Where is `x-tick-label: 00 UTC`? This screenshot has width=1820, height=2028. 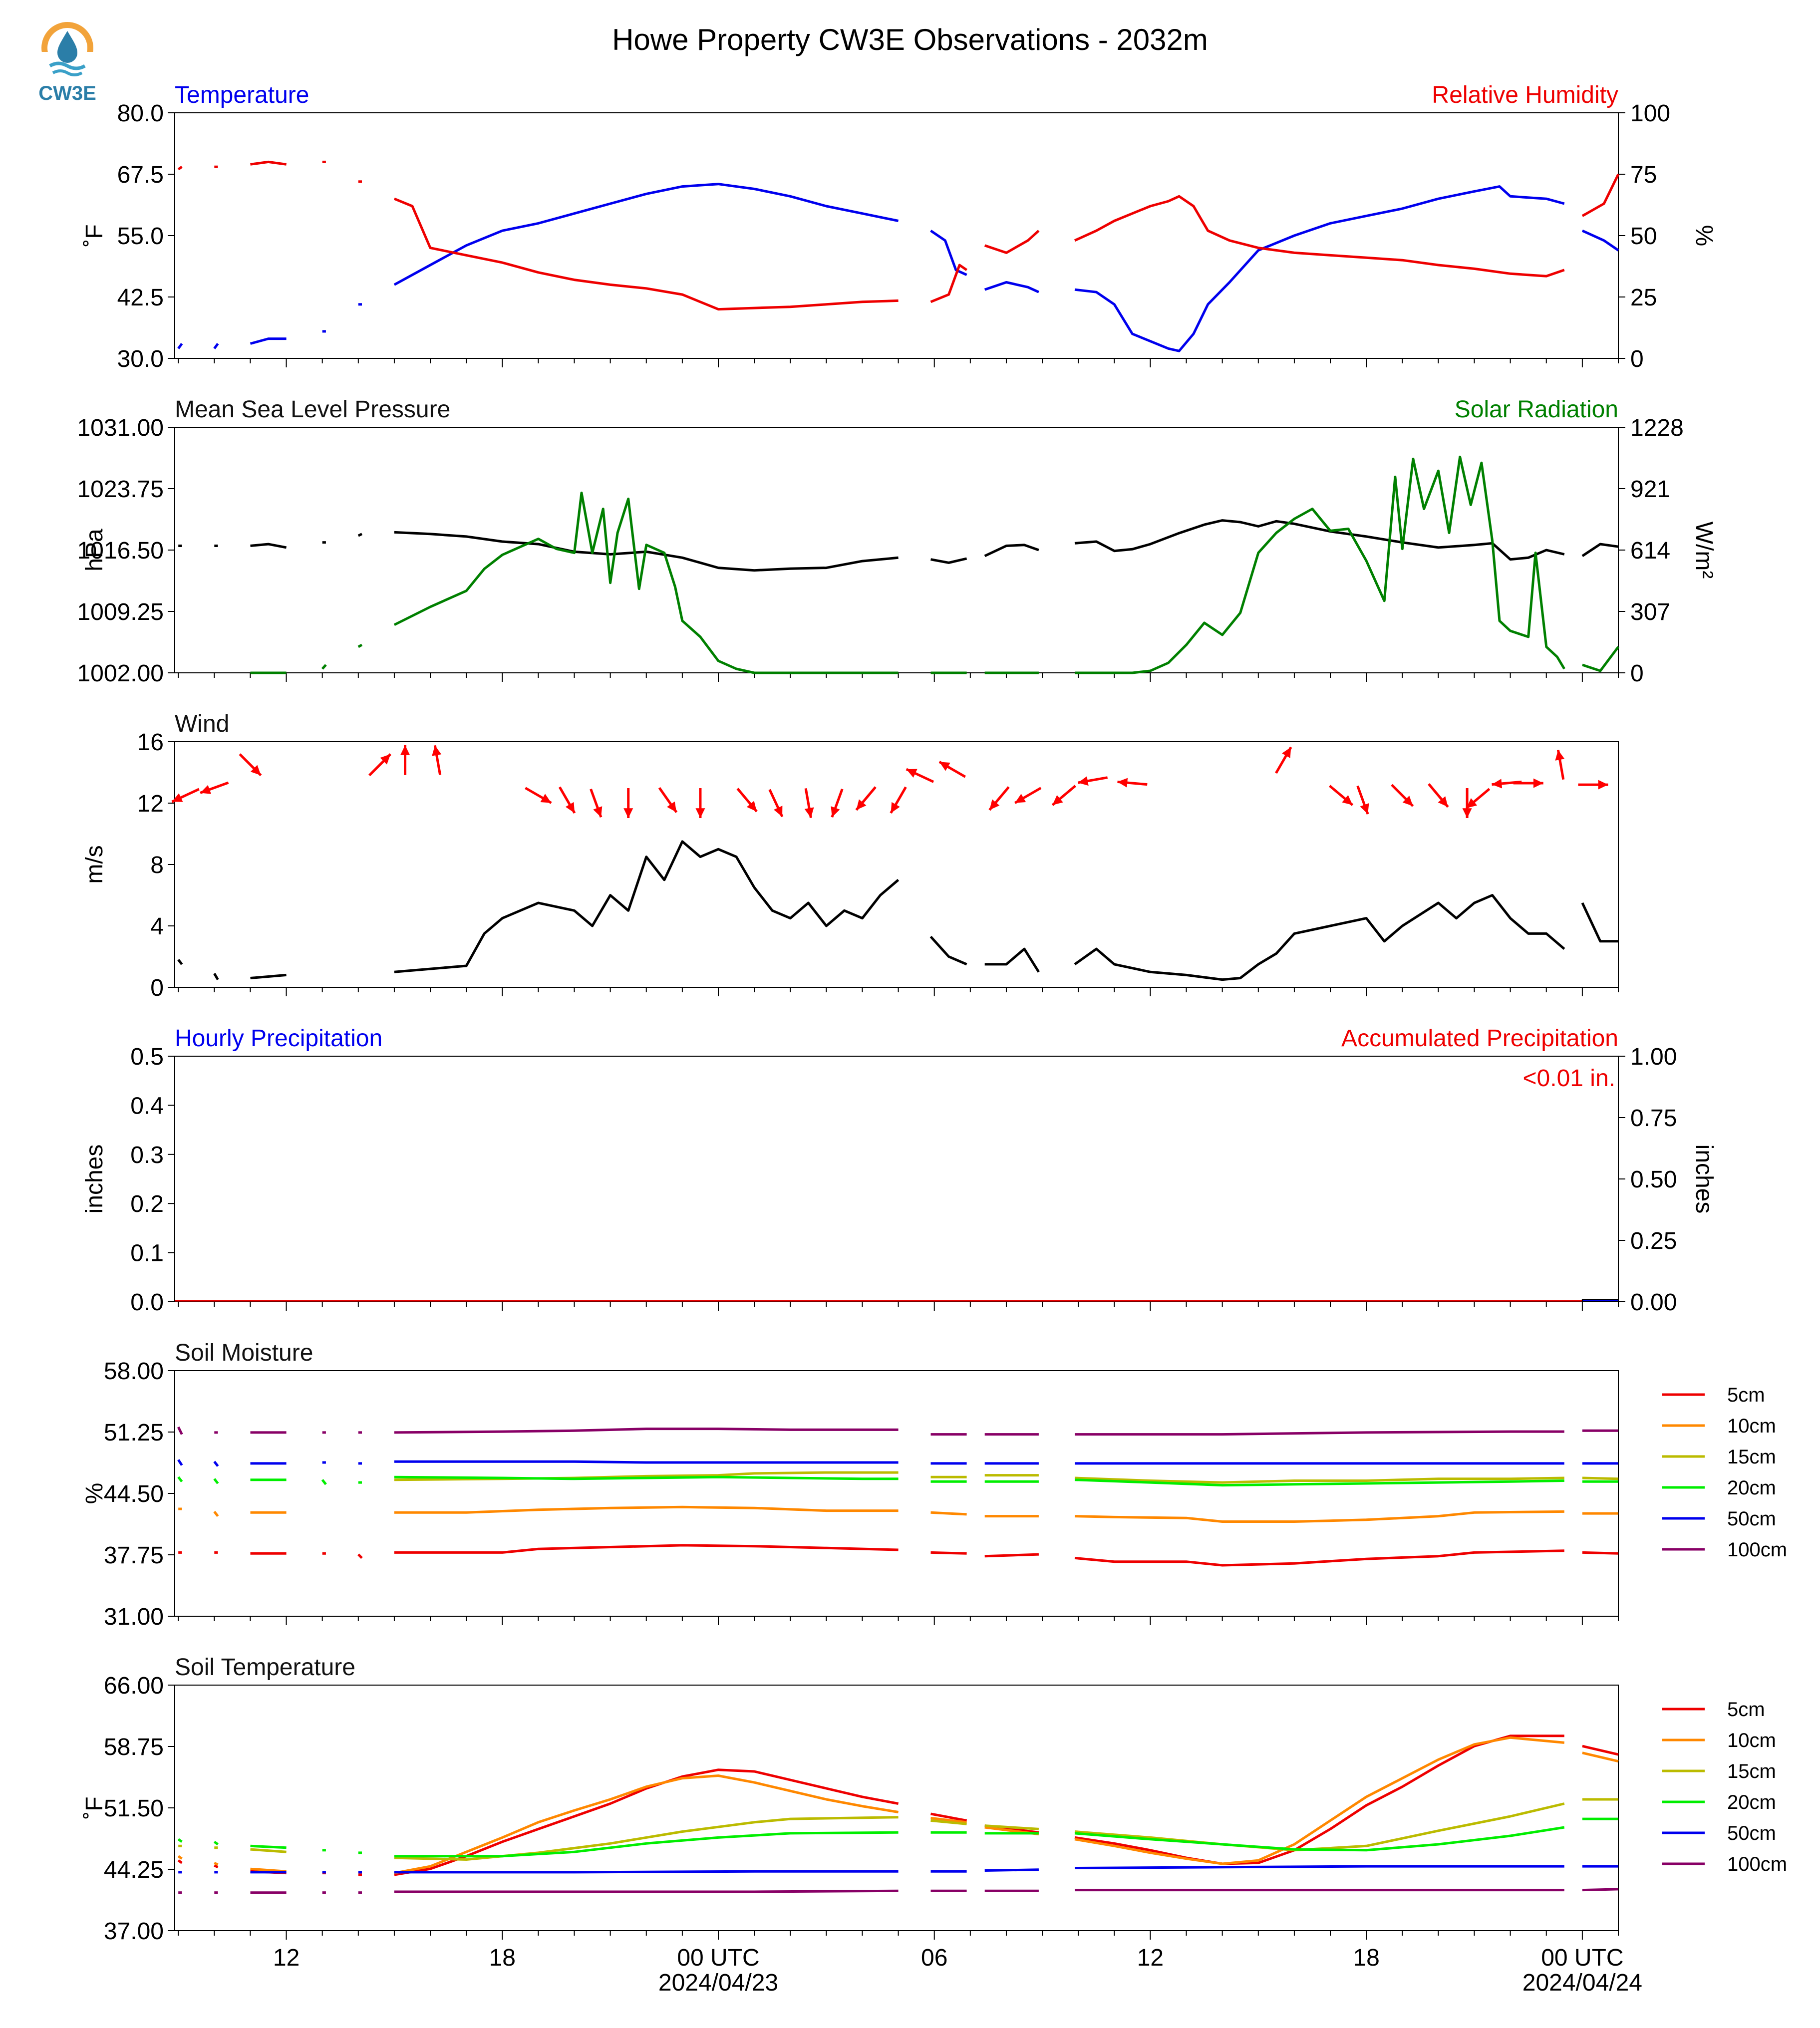 x-tick-label: 00 UTC is located at coordinates (718, 1958).